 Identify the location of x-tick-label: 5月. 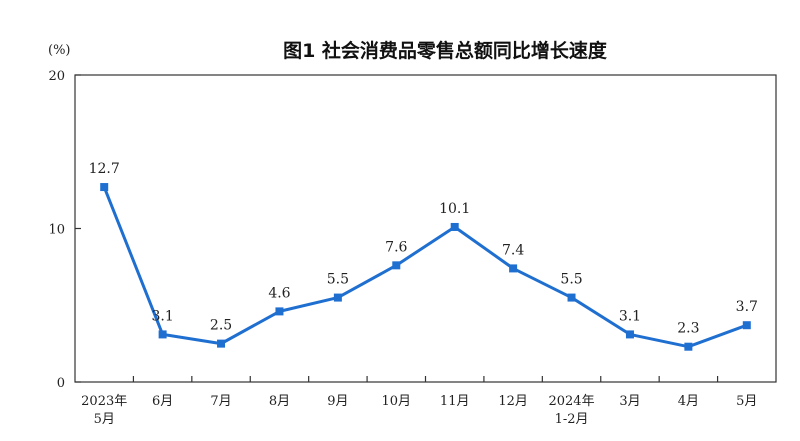
(746, 401).